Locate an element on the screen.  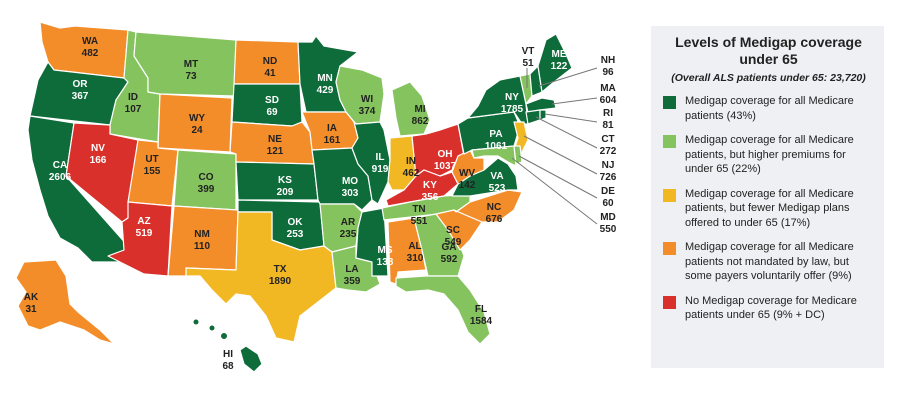
leader-NH is located at coordinates (568, 77).